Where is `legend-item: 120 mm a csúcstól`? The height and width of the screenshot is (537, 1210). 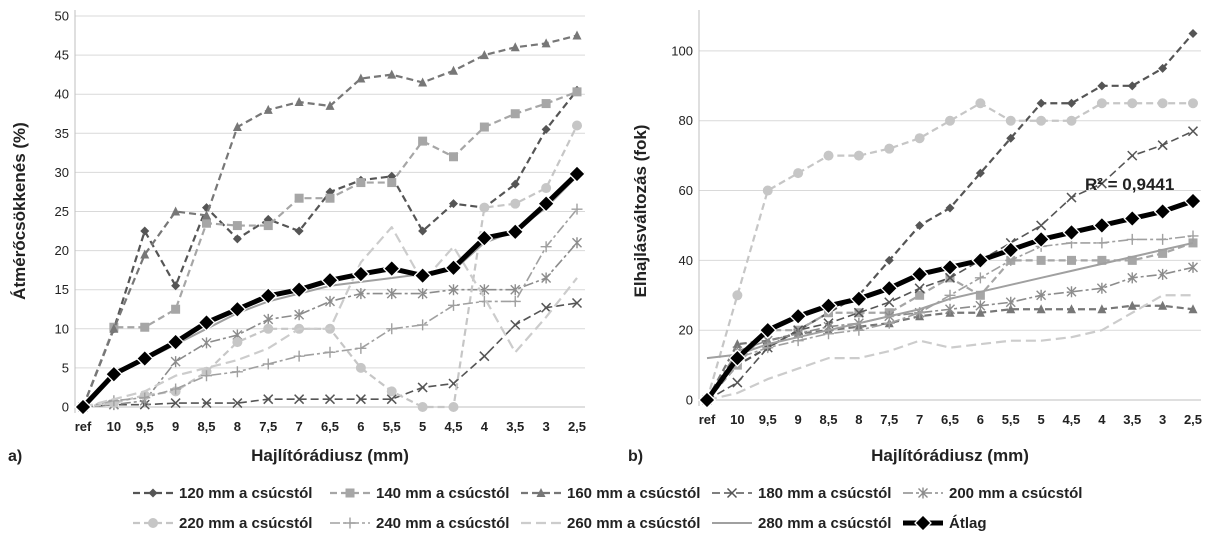
legend-item: 120 mm a csúcstól is located at coordinates (222, 493).